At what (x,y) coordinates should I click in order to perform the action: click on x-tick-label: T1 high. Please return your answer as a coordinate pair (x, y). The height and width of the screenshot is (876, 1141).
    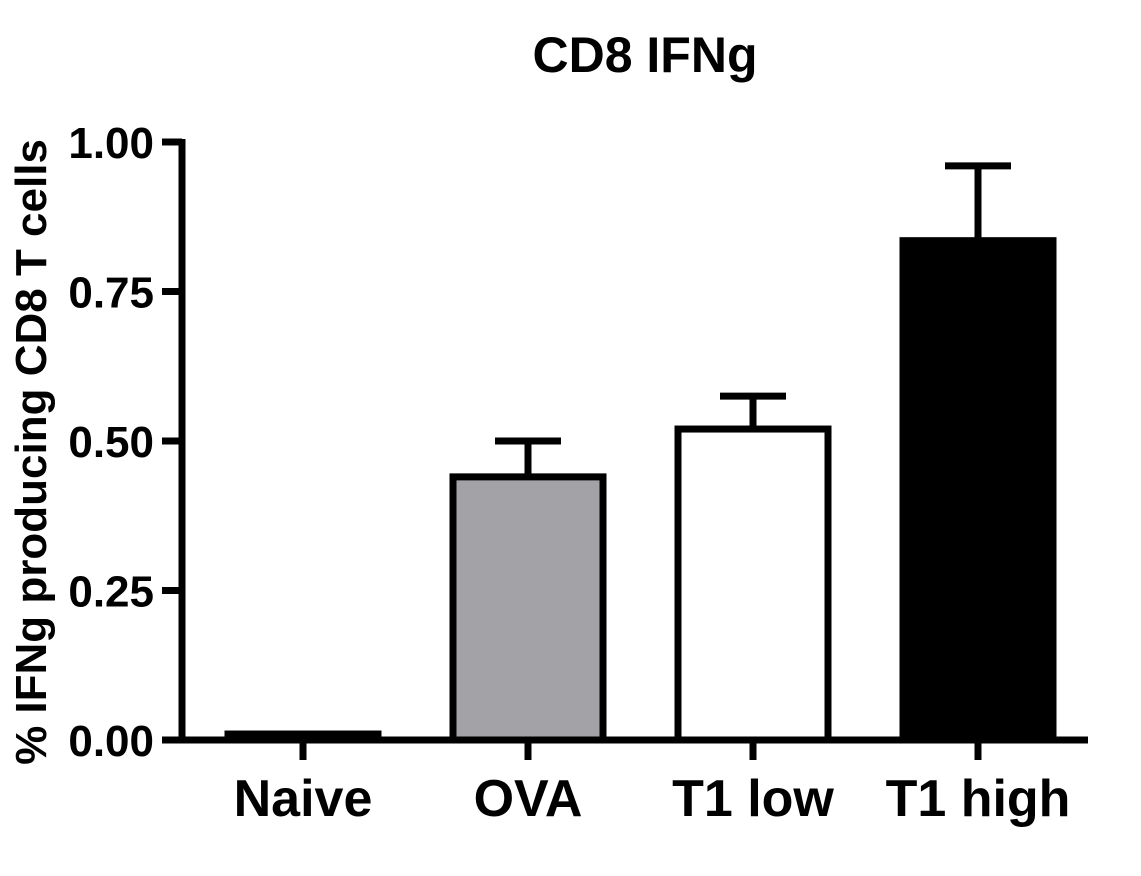
    Looking at the image, I should click on (978, 799).